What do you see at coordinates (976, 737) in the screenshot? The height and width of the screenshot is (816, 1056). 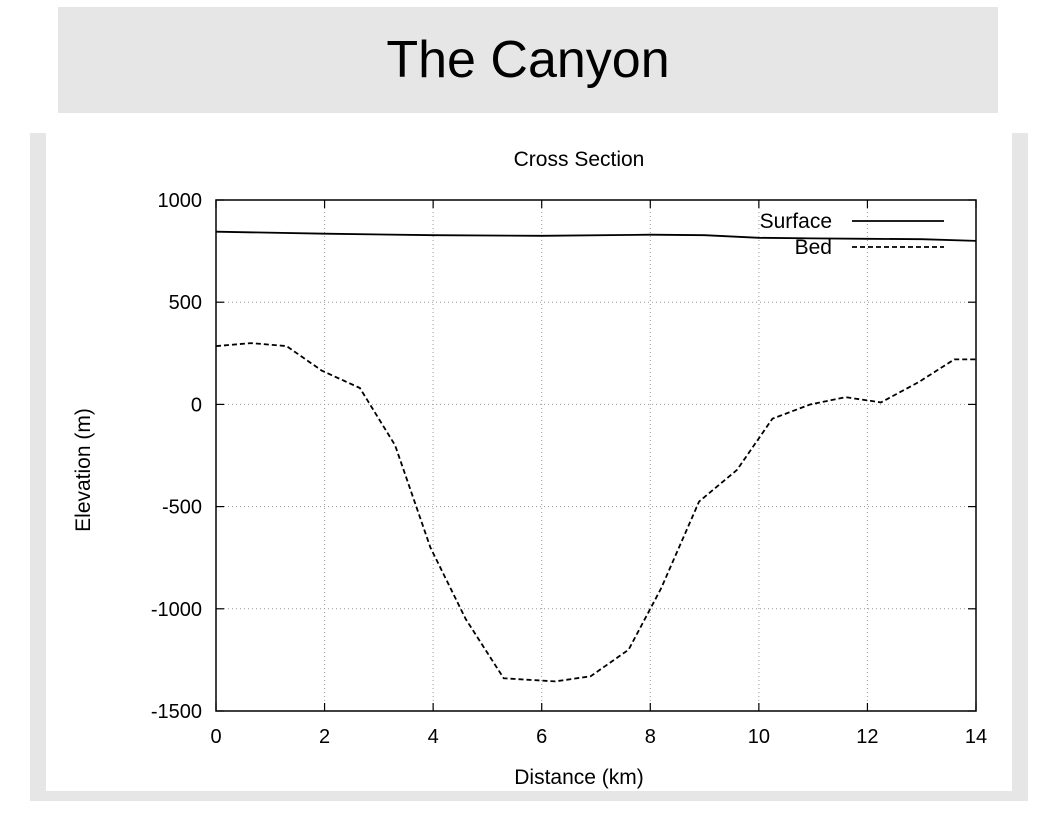 I see `x-tick-label: 14` at bounding box center [976, 737].